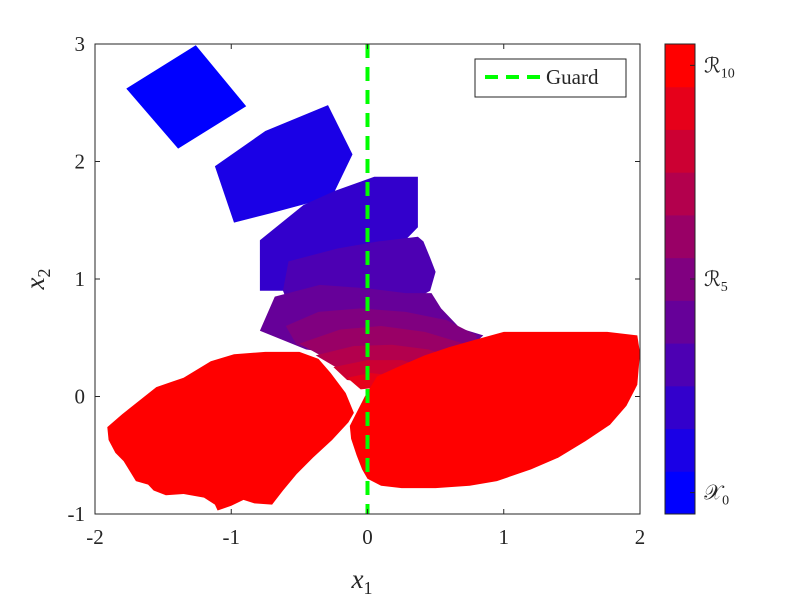  What do you see at coordinates (572, 77) in the screenshot?
I see `legend-guard-label: Guard` at bounding box center [572, 77].